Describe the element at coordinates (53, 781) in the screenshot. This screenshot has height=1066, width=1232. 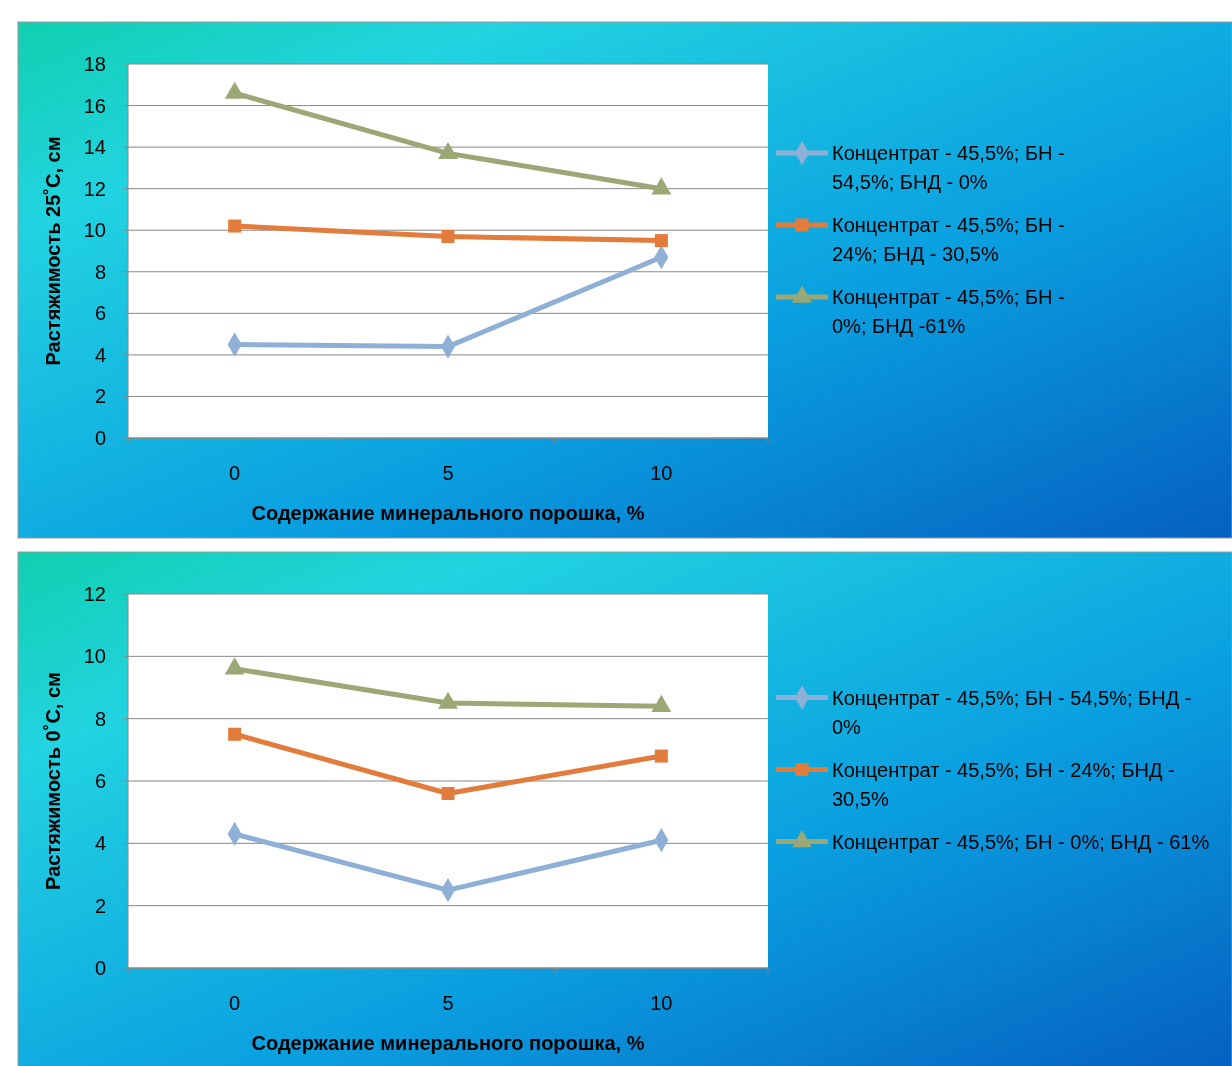
I see `y-axis-title: Растяжимость 0˚С, см` at that location.